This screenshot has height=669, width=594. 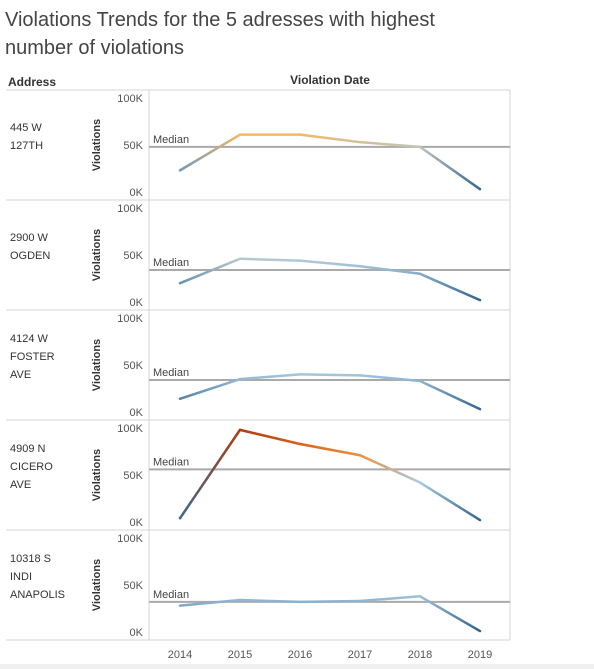 What do you see at coordinates (240, 655) in the screenshot?
I see `x-tick-label: 2015` at bounding box center [240, 655].